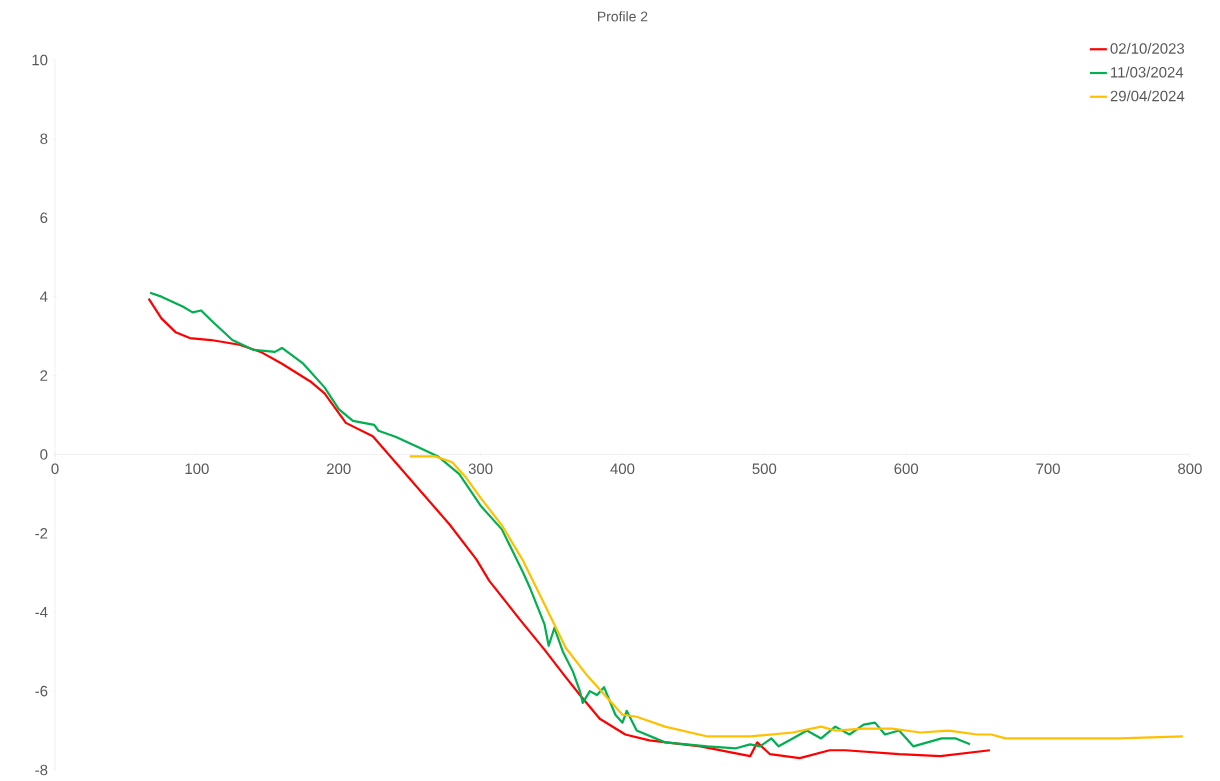 This screenshot has width=1220, height=781. I want to click on legend-label: 29/04/2024, so click(1147, 96).